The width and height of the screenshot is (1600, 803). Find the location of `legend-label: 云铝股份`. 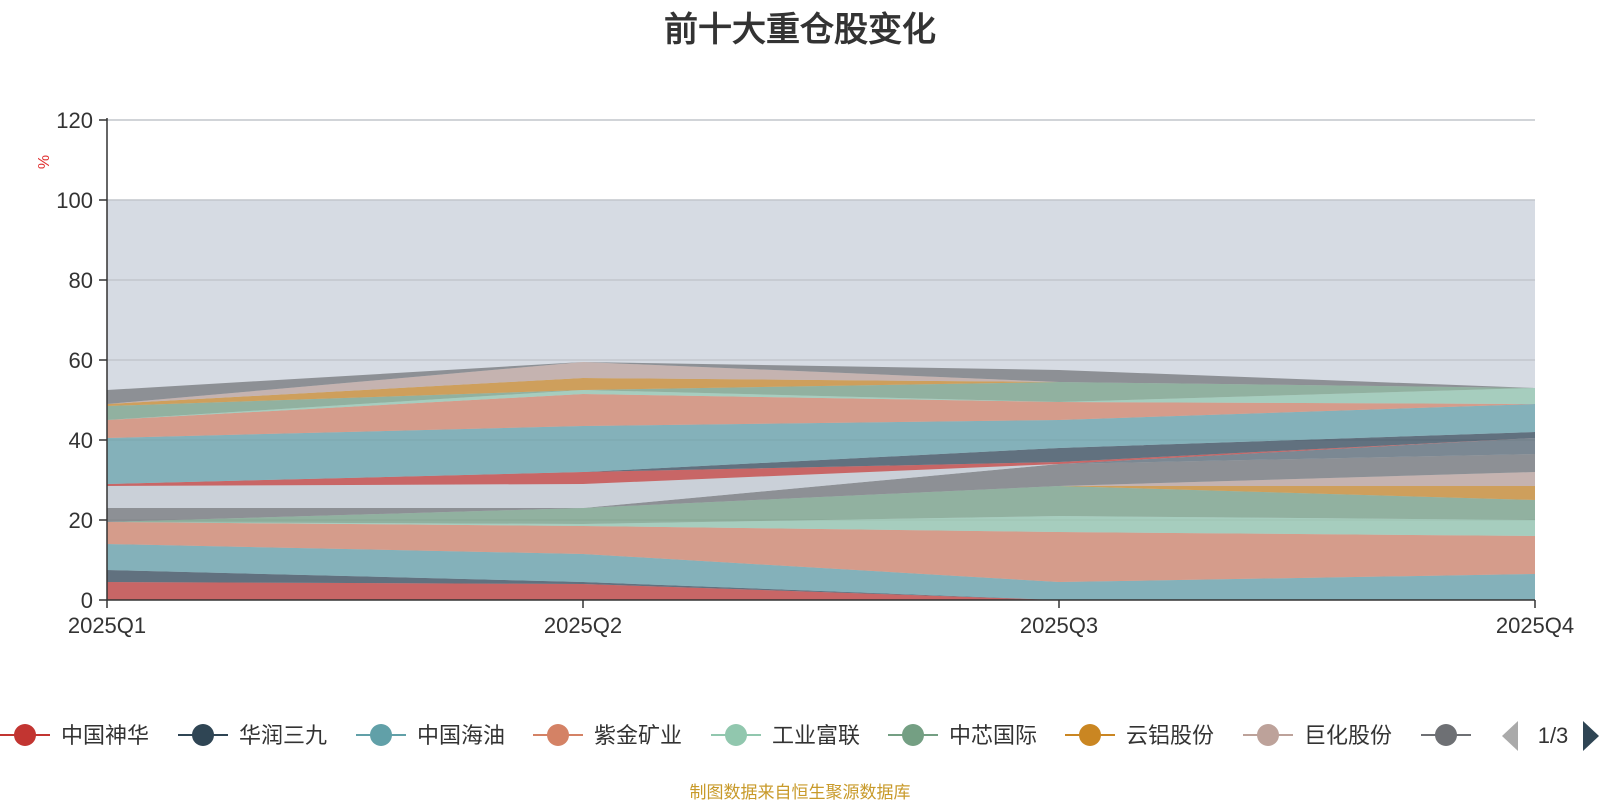

legend-label: 云铝股份 is located at coordinates (1170, 735).